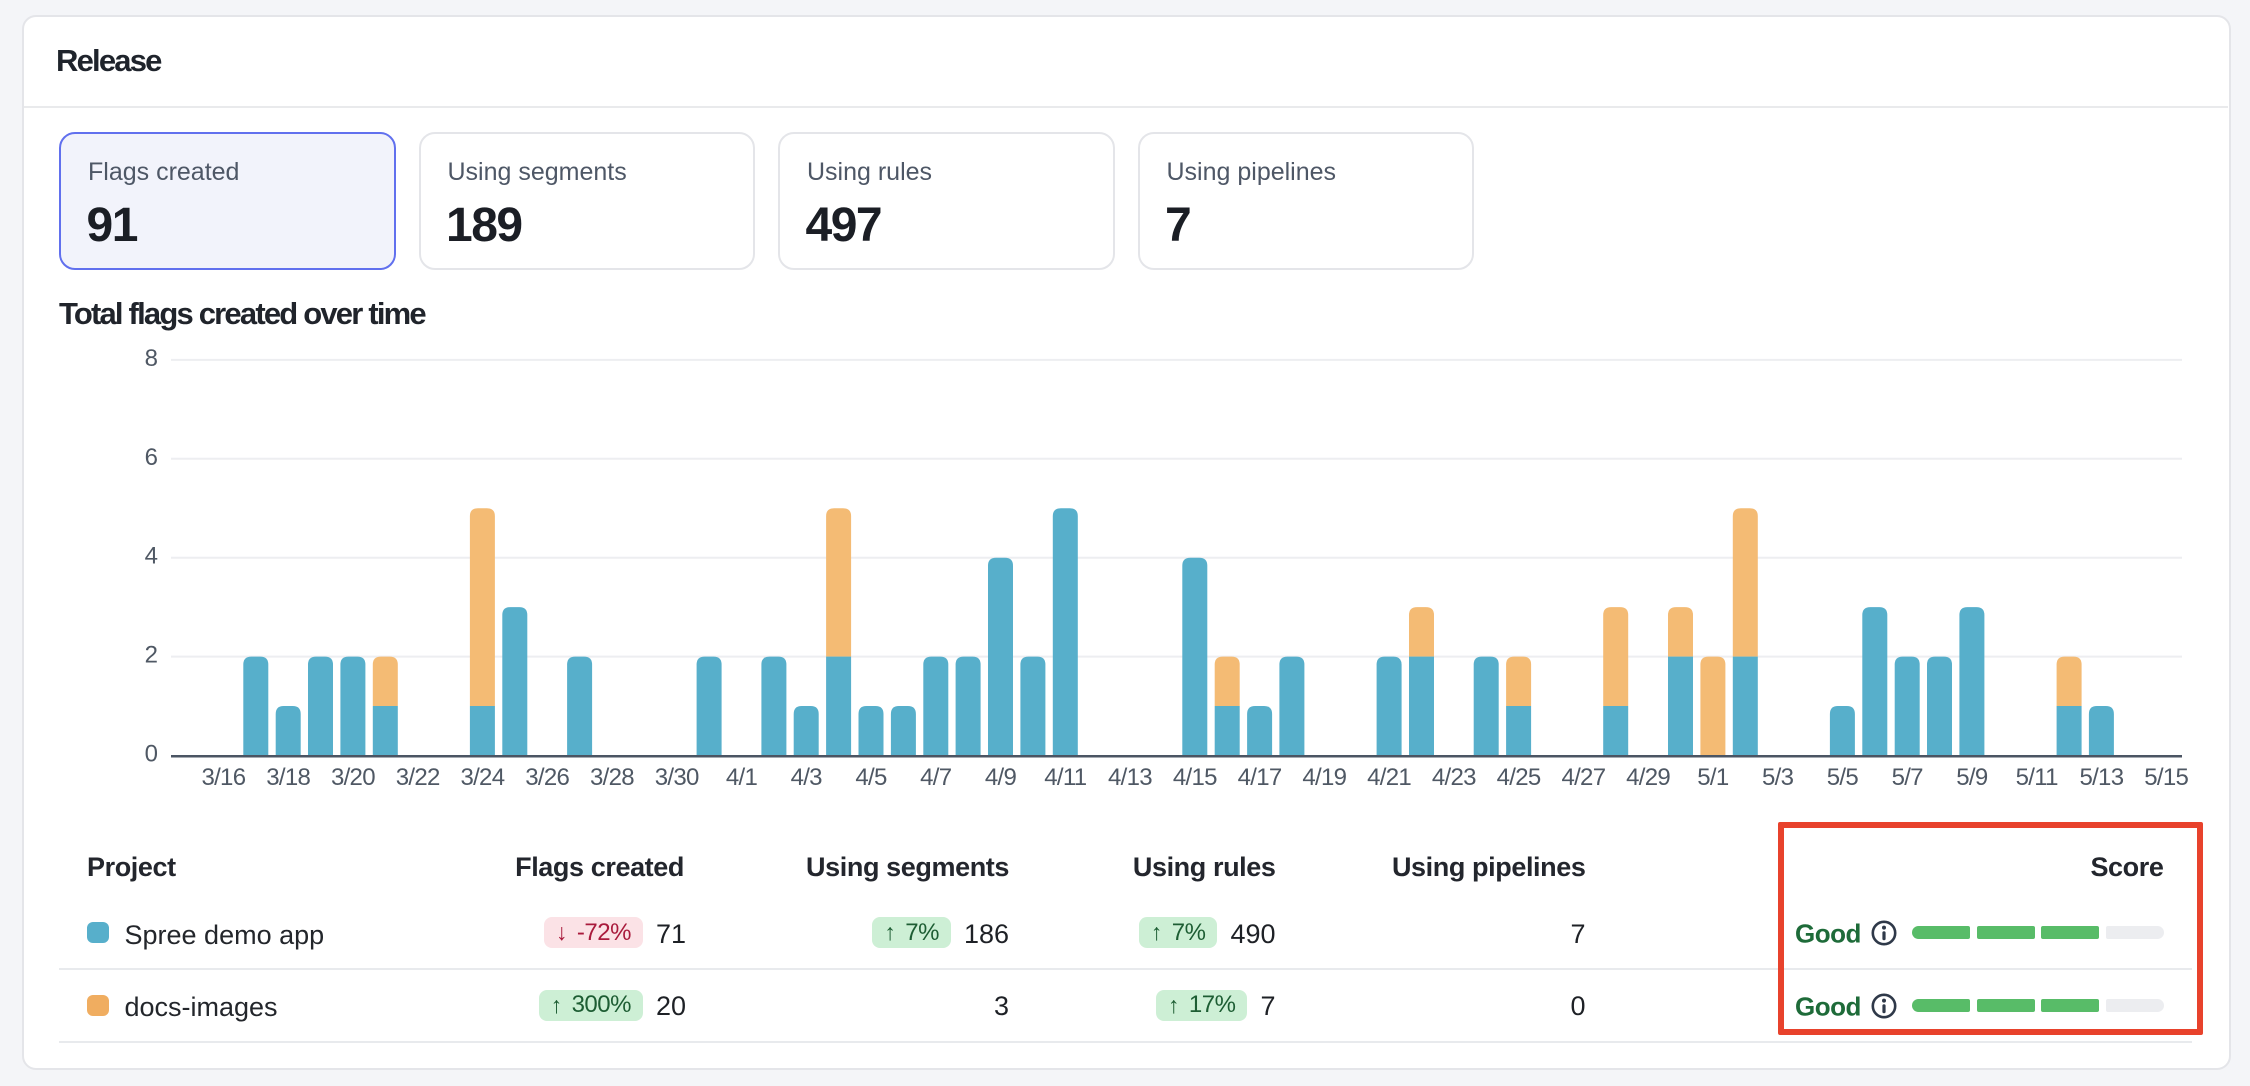 Image resolution: width=2250 pixels, height=1086 pixels. I want to click on svg-text: 2, so click(151, 655).